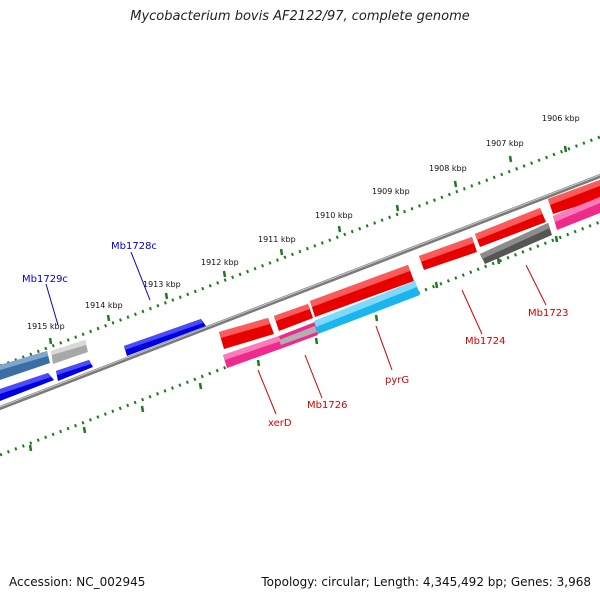 The width and height of the screenshot is (600, 600). I want to click on scale-label-1911: 1911 kbp, so click(277, 239).